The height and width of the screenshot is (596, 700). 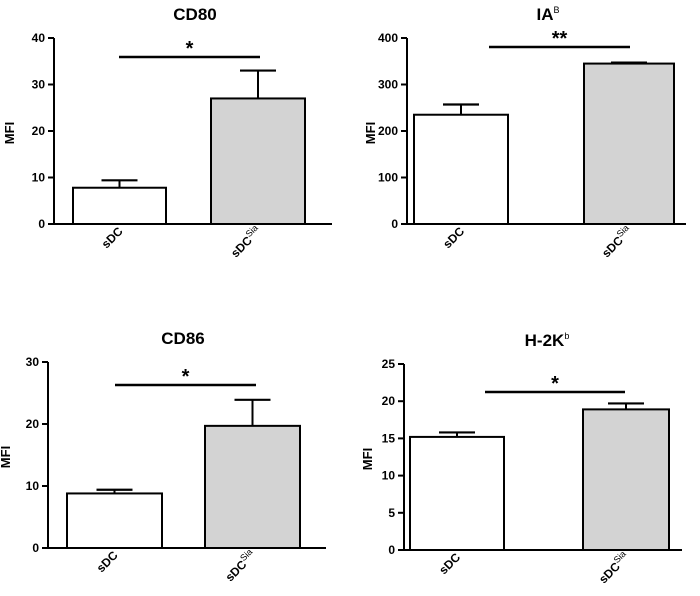 What do you see at coordinates (388, 131) in the screenshot?
I see `y-tick-label: 200` at bounding box center [388, 131].